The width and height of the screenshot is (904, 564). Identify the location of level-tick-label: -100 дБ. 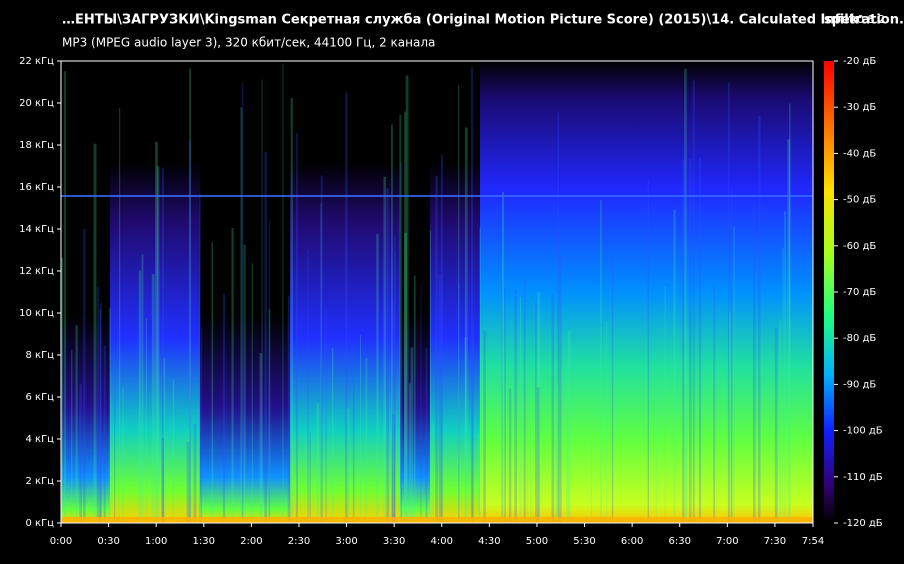
(863, 431).